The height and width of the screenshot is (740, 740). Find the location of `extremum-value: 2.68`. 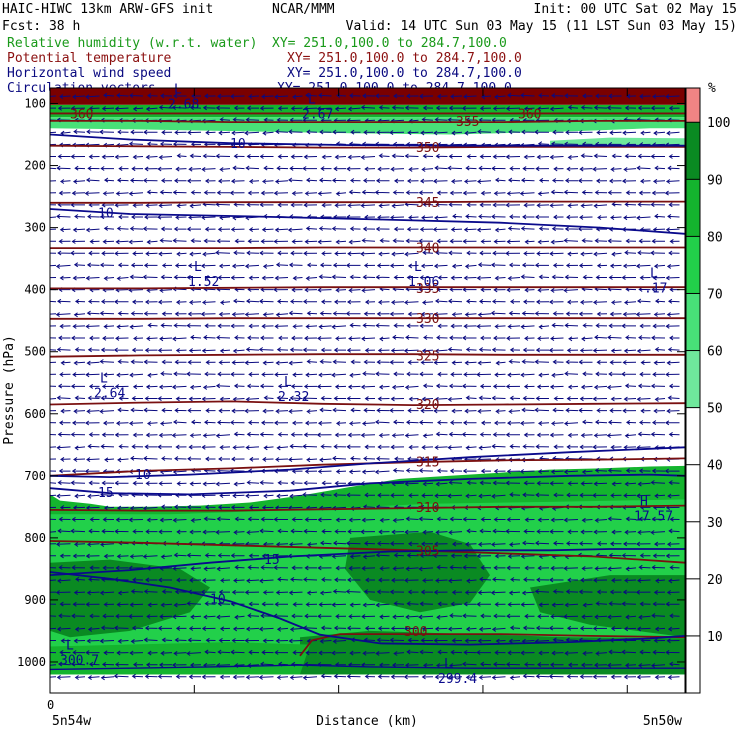

extremum-value: 2.68 is located at coordinates (183, 105).